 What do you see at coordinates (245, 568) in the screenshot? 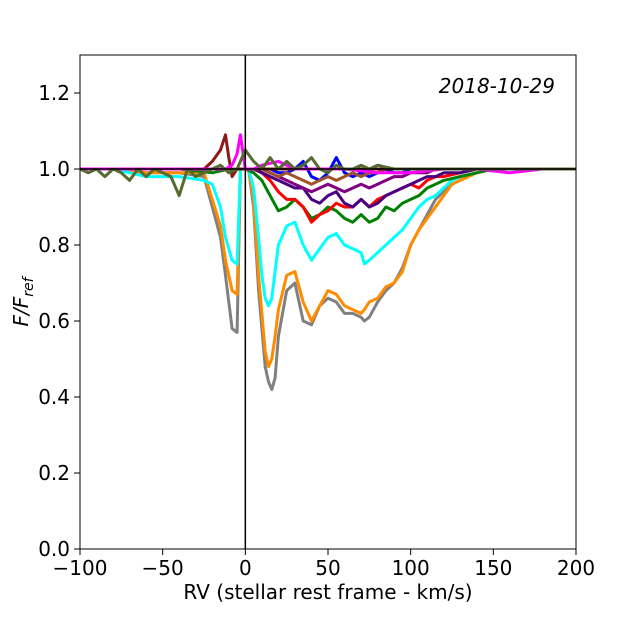
I see `x-tick-label: 0` at bounding box center [245, 568].